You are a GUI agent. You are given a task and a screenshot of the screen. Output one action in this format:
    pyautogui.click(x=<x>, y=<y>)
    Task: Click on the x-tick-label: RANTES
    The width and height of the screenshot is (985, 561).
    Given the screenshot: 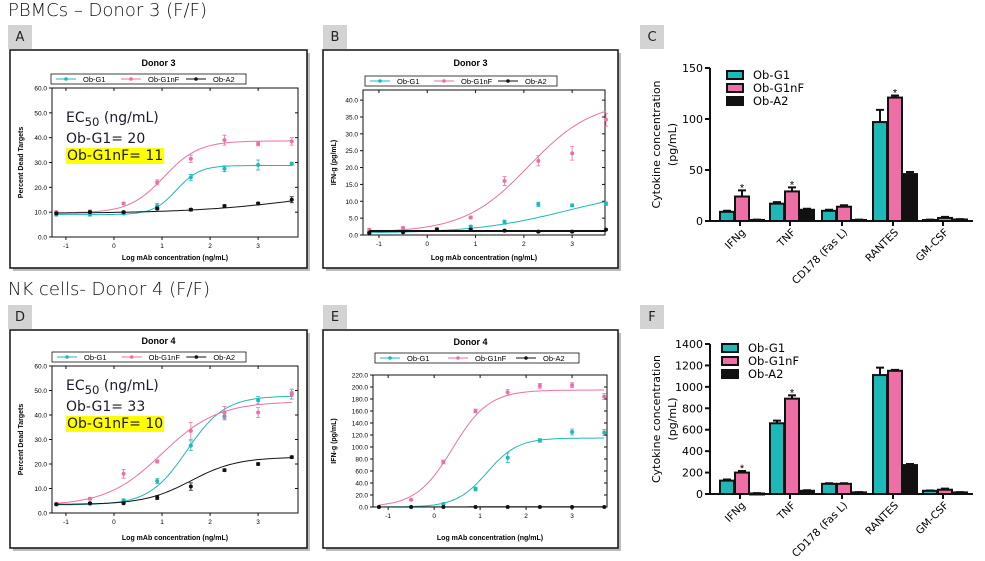 What is the action you would take?
    pyautogui.click(x=882, y=245)
    